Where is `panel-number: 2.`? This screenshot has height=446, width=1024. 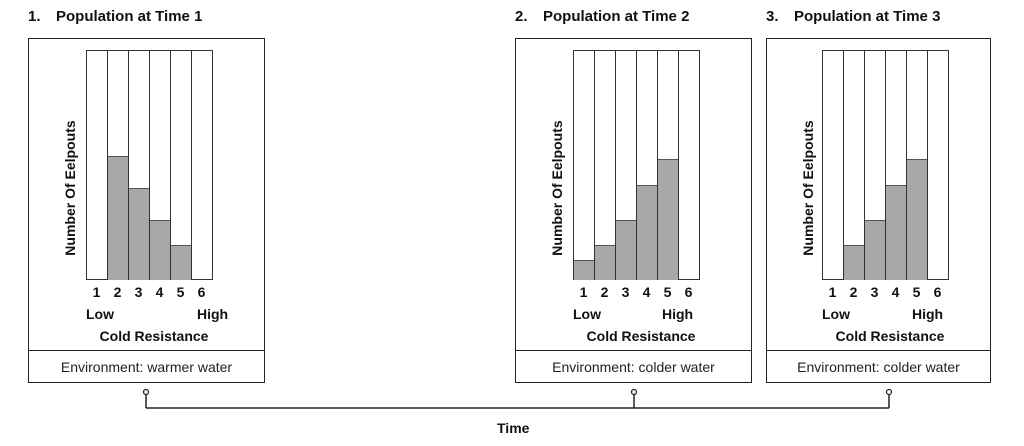
panel-number: 2. is located at coordinates (521, 16).